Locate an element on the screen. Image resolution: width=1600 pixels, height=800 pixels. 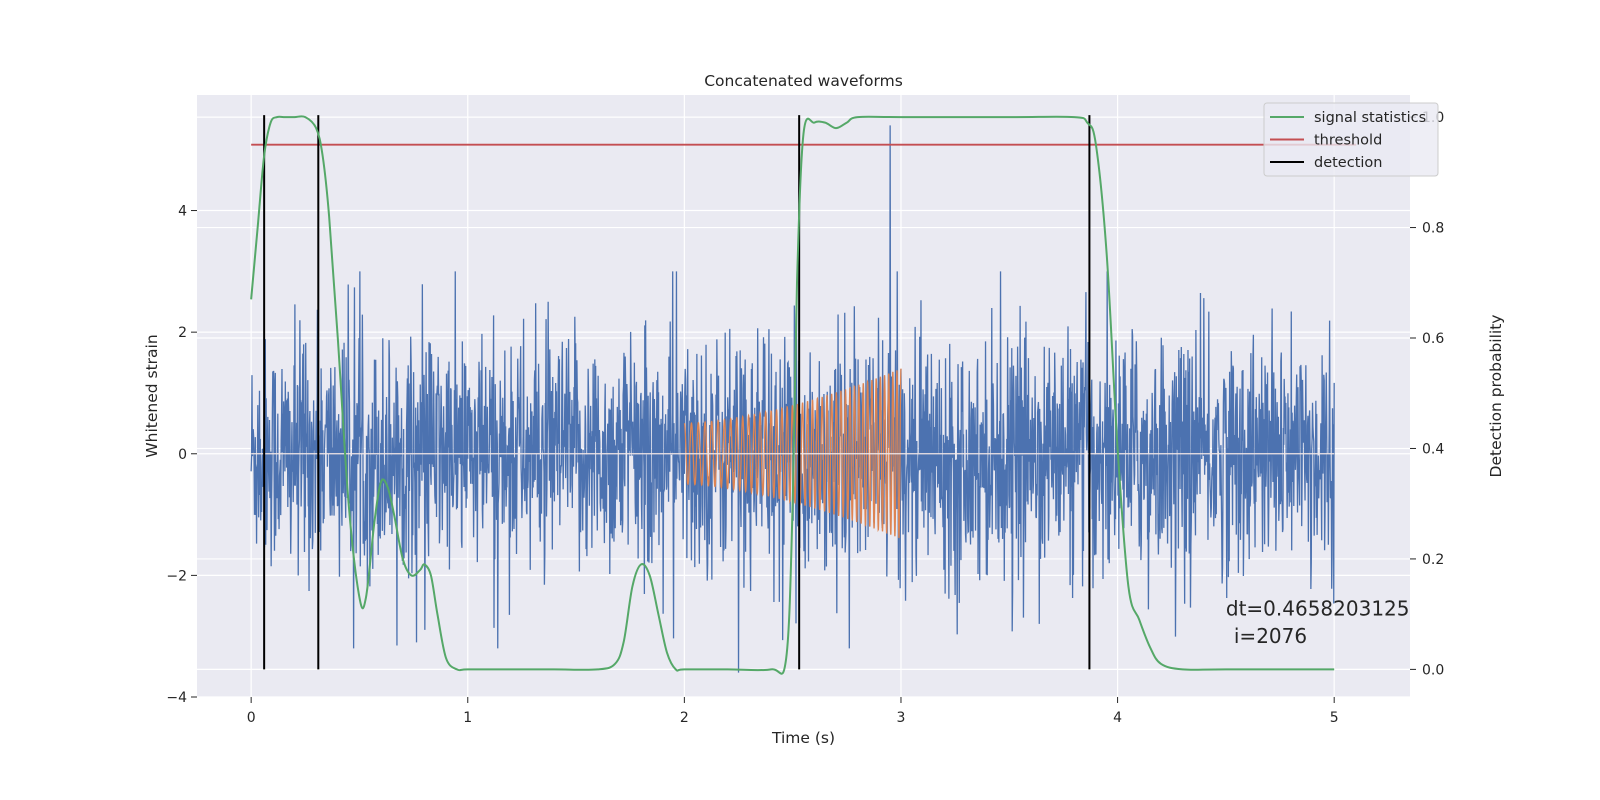
legend-label-signal-statistics: signal statistics is located at coordinates (1370, 118).